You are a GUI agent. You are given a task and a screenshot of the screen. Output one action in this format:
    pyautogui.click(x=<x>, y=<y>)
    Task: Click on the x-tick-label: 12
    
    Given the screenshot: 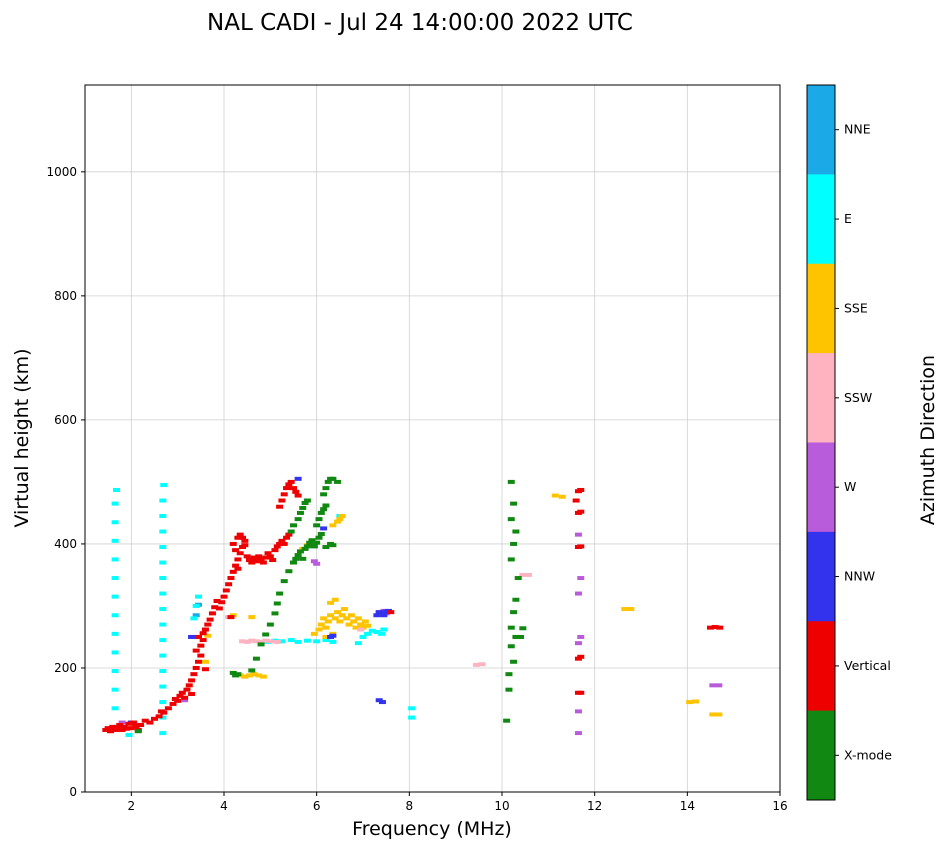 What is the action you would take?
    pyautogui.click(x=594, y=806)
    